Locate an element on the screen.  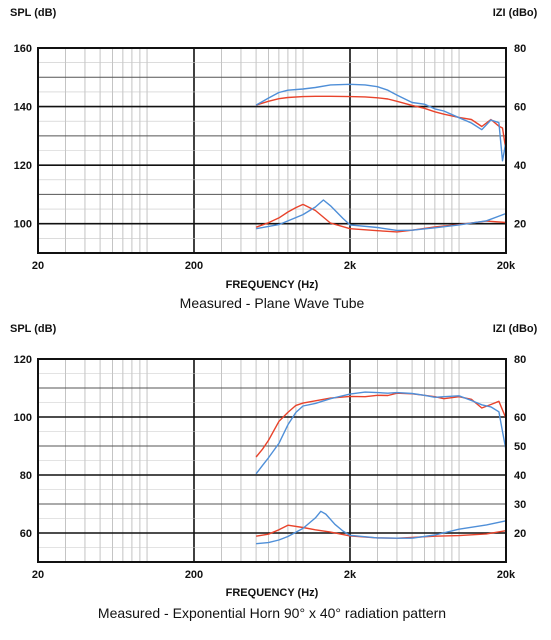
chart1-ylabel: SPL (dB) is located at coordinates (33, 13).